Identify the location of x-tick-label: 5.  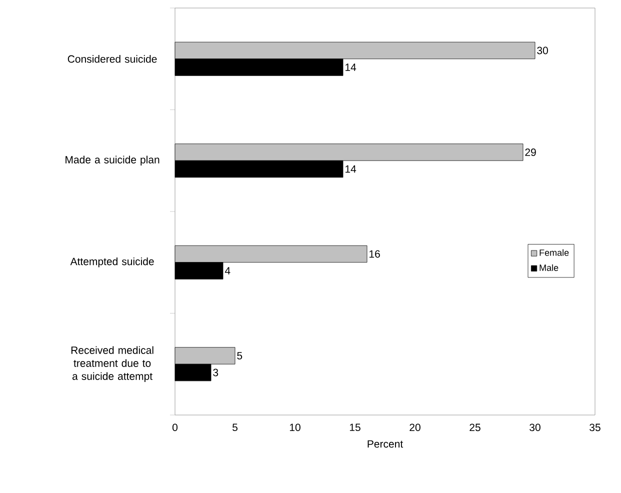
(235, 428).